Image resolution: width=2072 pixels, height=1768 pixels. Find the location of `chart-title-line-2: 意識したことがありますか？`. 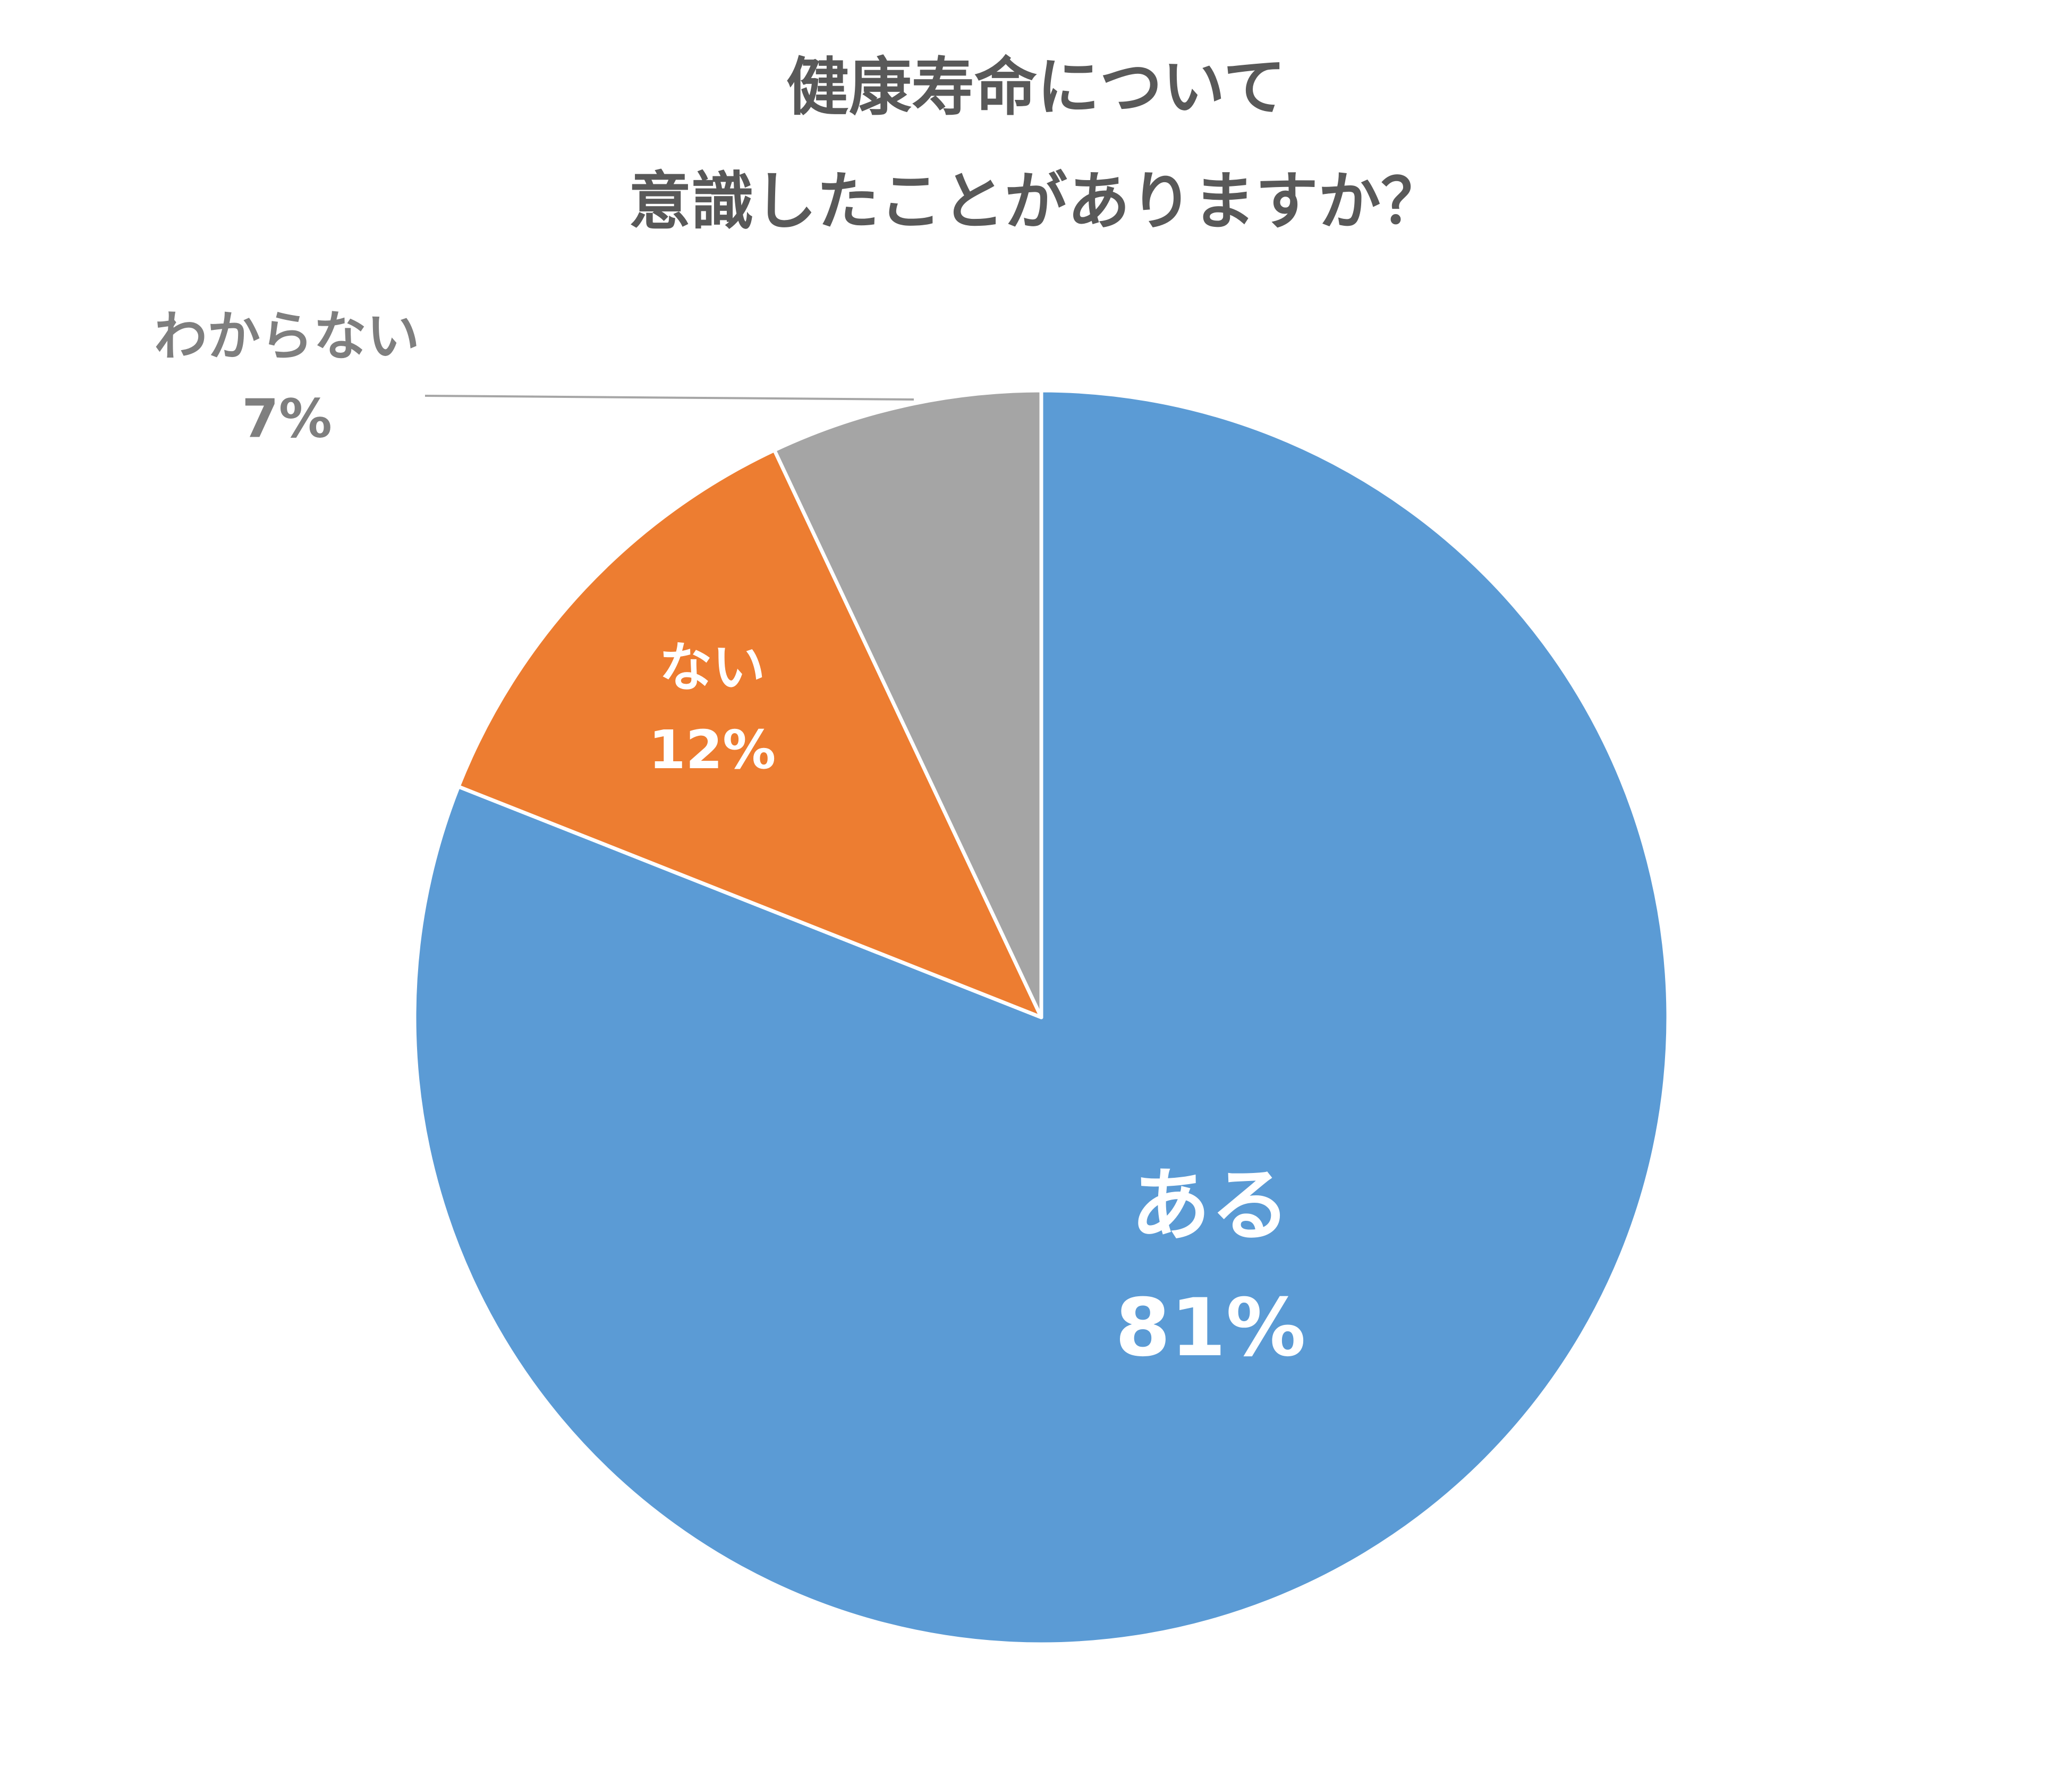

chart-title-line-2: 意識したことがありますか？ is located at coordinates (1036, 201).